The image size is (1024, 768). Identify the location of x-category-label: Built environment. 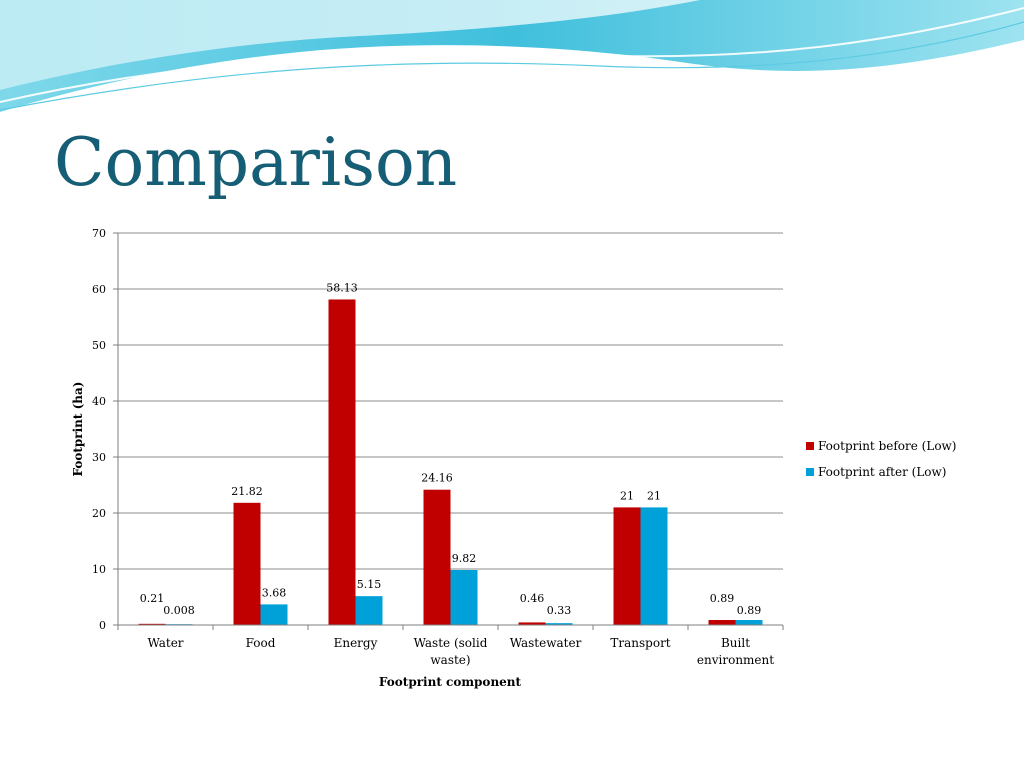
(735, 651).